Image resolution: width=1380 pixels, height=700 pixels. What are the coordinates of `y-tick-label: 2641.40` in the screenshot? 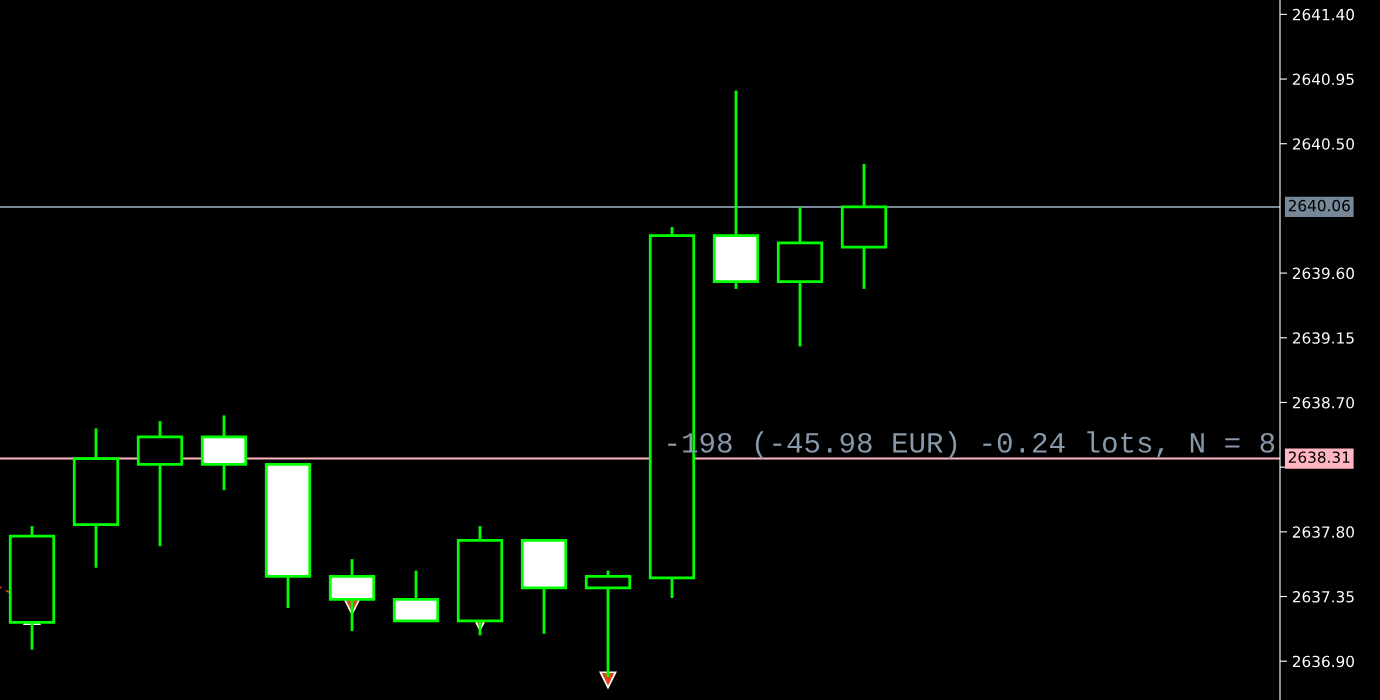 It's located at (1323, 14).